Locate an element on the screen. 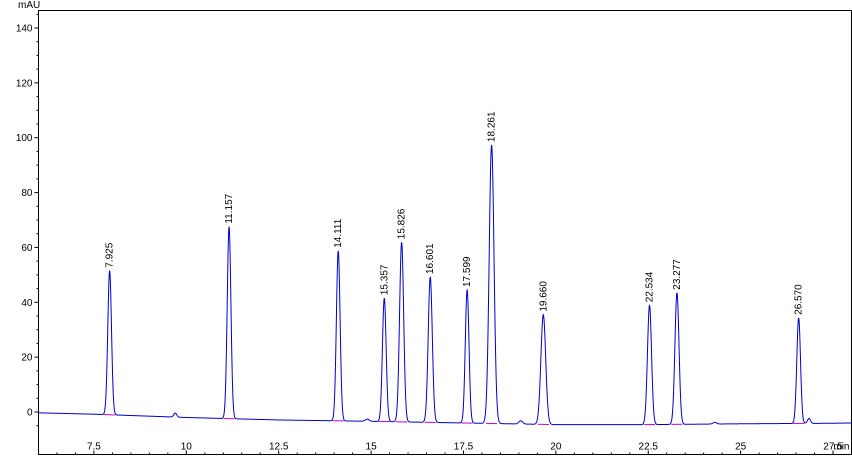  peak-label: 23.277 is located at coordinates (677, 274).